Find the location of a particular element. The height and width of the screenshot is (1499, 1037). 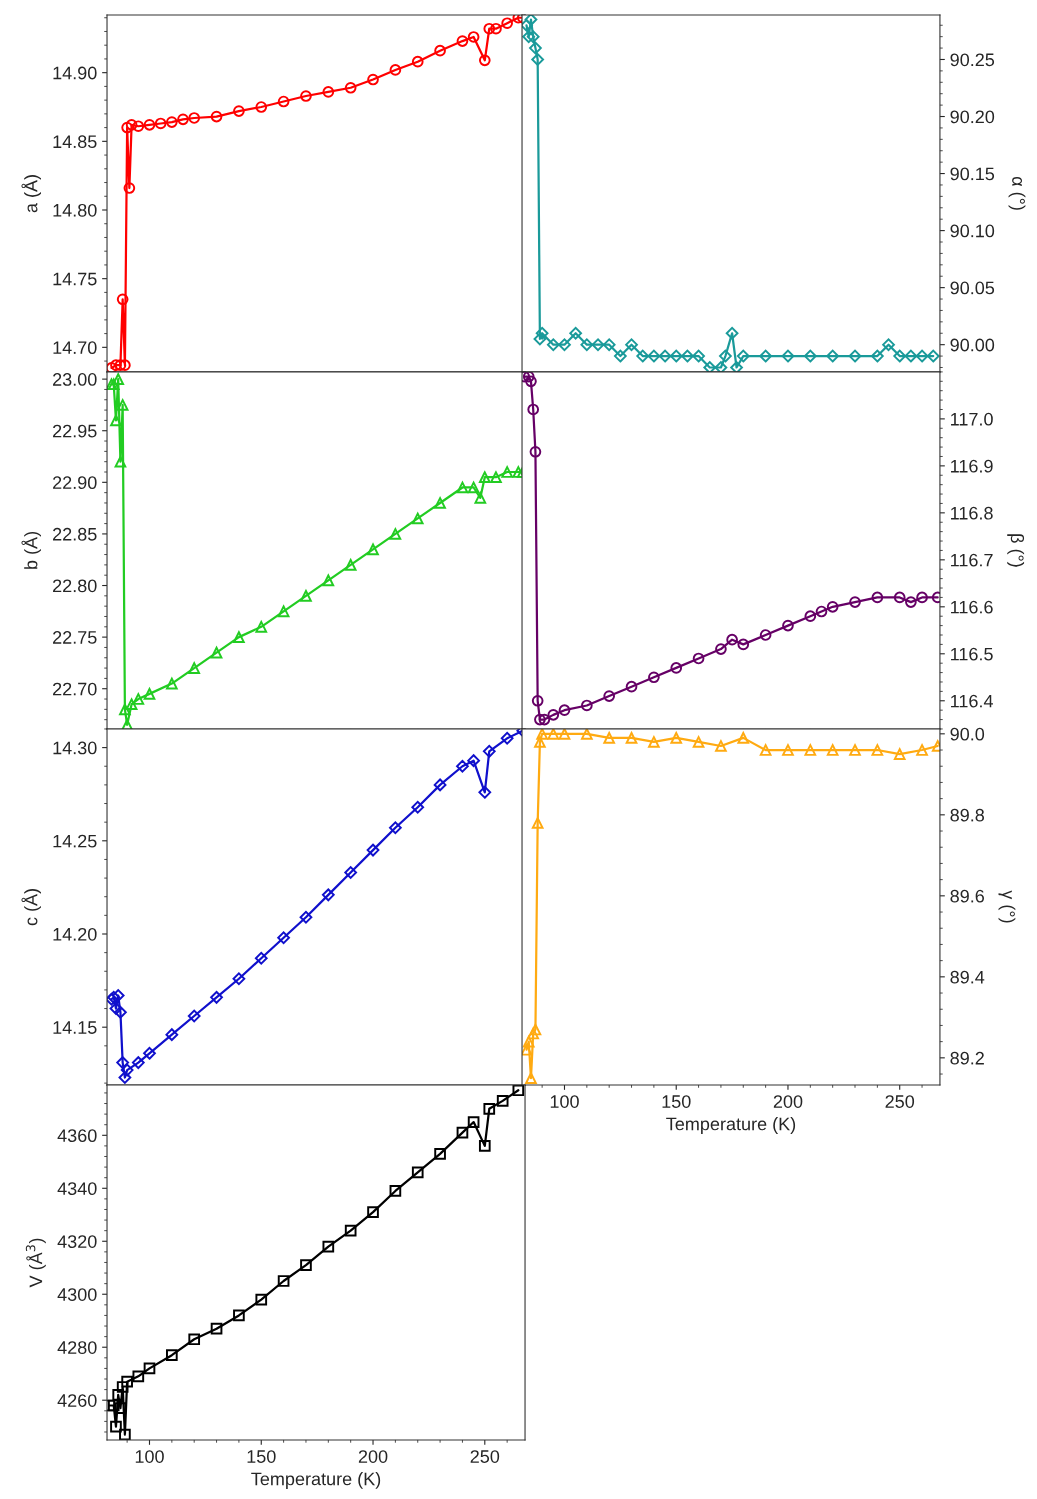

y-tick-label: 90.25 is located at coordinates (972, 60).